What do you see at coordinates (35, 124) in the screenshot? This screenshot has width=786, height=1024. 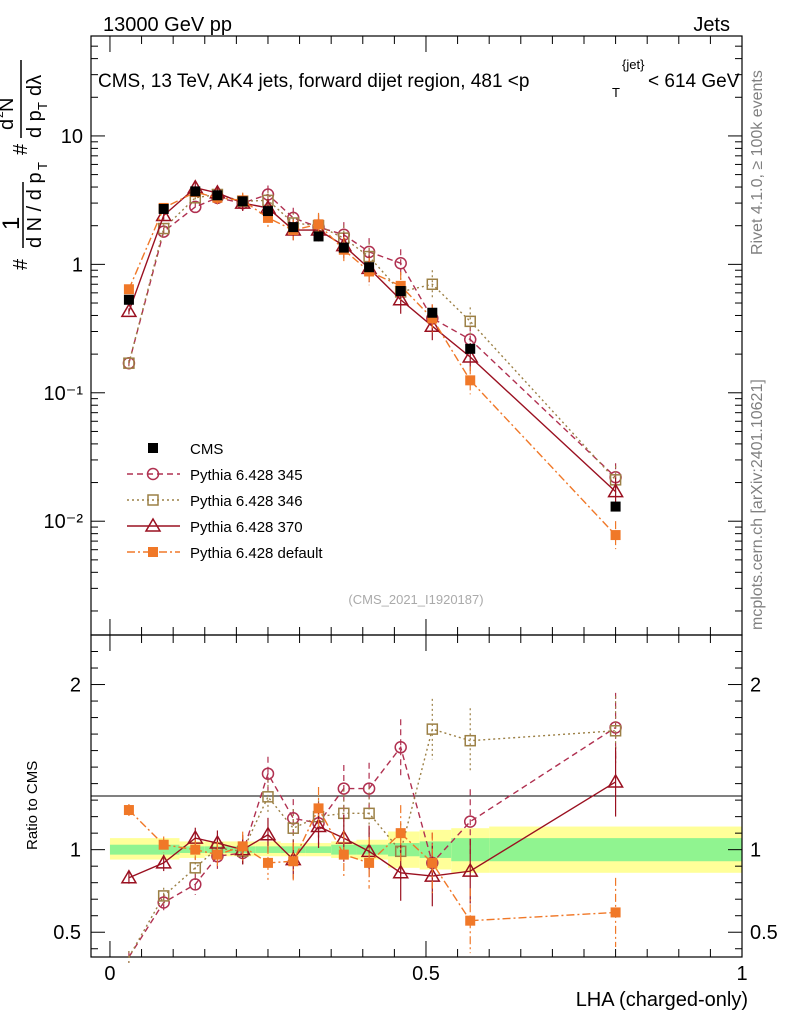 I see `svg-text: d p` at bounding box center [35, 124].